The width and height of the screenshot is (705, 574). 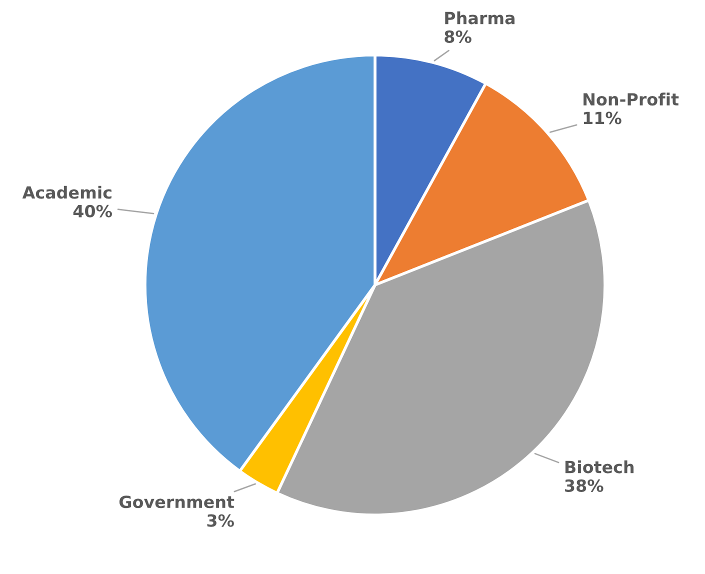 What do you see at coordinates (92, 211) in the screenshot?
I see `data-label: 40%` at bounding box center [92, 211].